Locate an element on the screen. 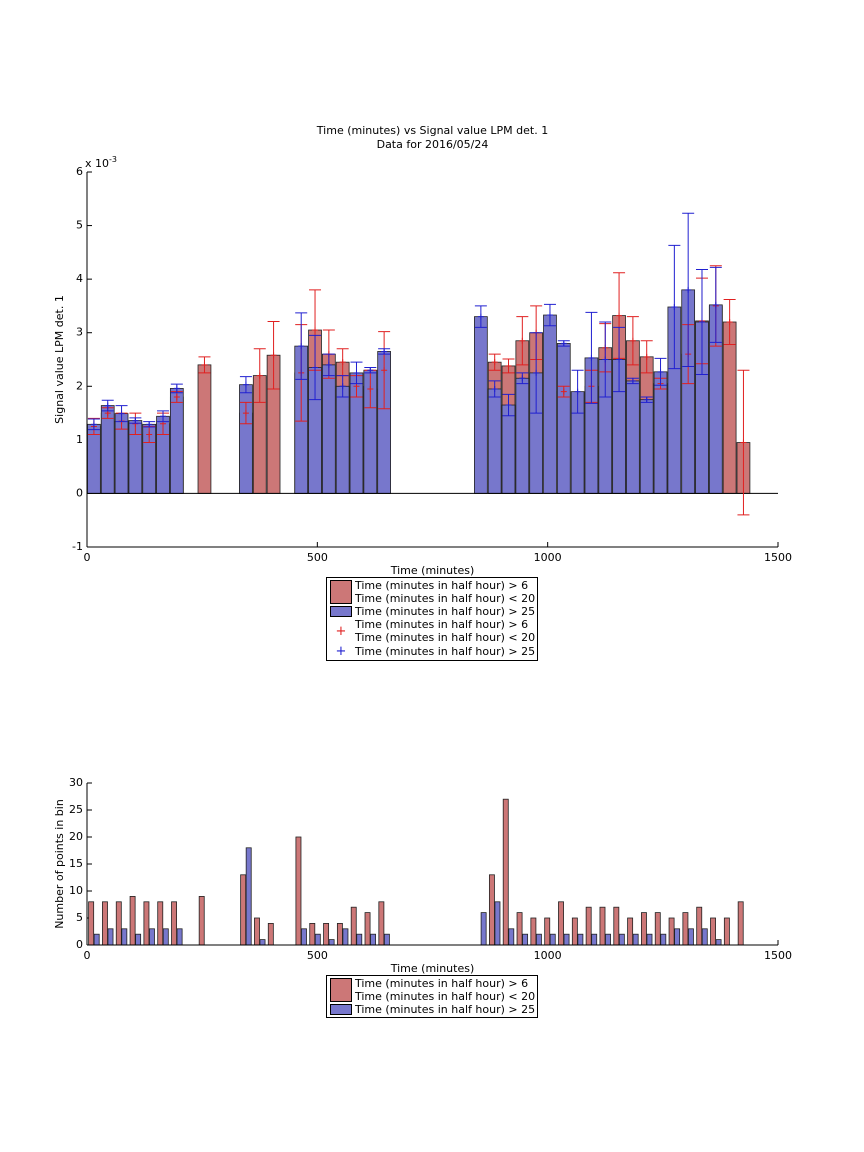 The height and width of the screenshot is (1152, 864). y-tick-label: 15 is located at coordinates (76, 863).